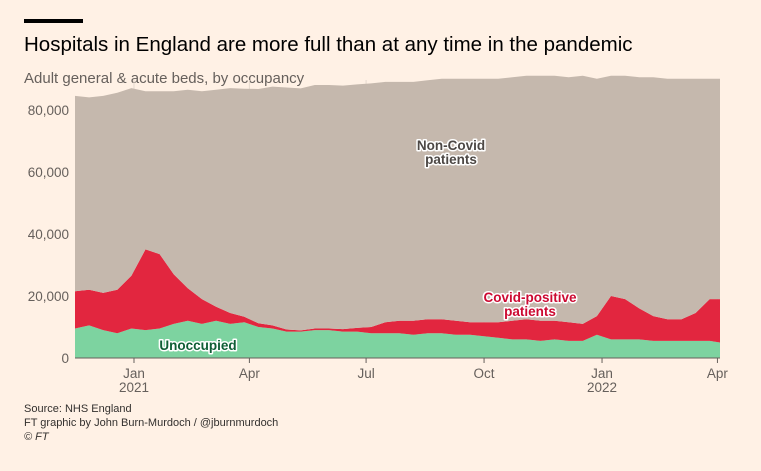 The image size is (761, 471). Describe the element at coordinates (65, 358) in the screenshot. I see `y-tick-label: 0` at that location.